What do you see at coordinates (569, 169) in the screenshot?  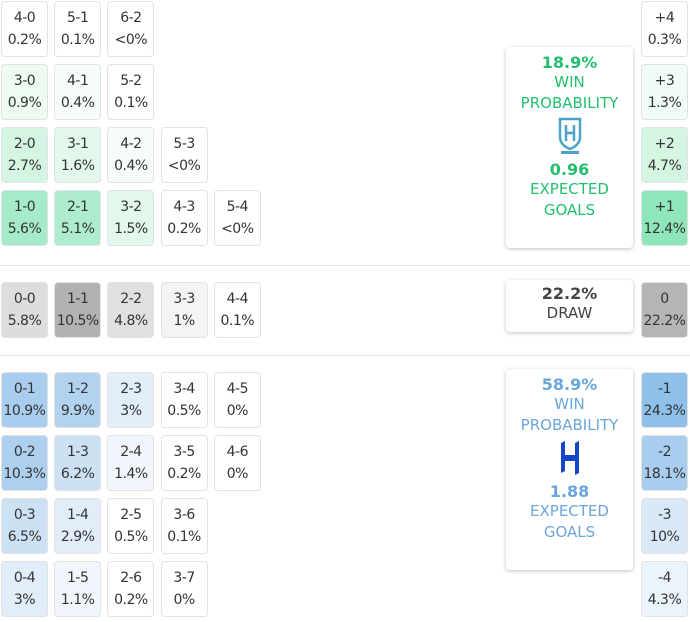 I see `home-xg: 0.96` at bounding box center [569, 169].